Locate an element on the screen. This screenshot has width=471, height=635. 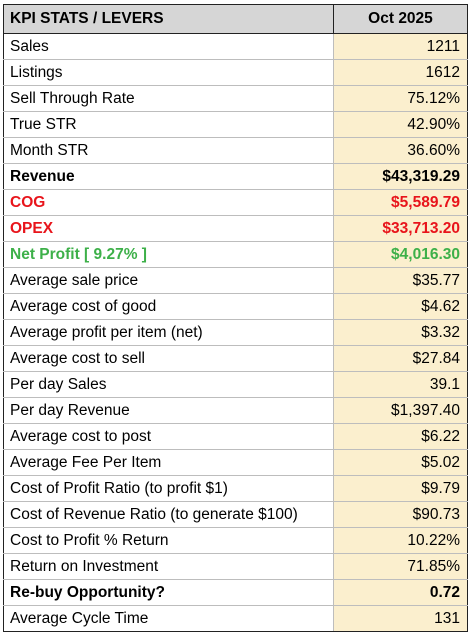
table-row: Month STR 36.60% is located at coordinates (235, 150).